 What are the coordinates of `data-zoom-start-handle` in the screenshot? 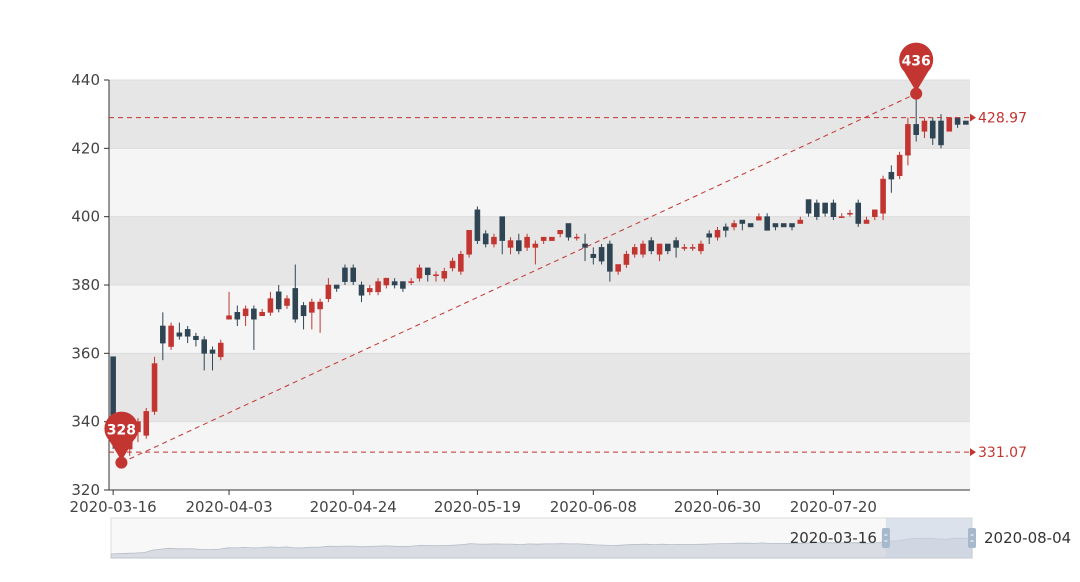 It's located at (885, 538).